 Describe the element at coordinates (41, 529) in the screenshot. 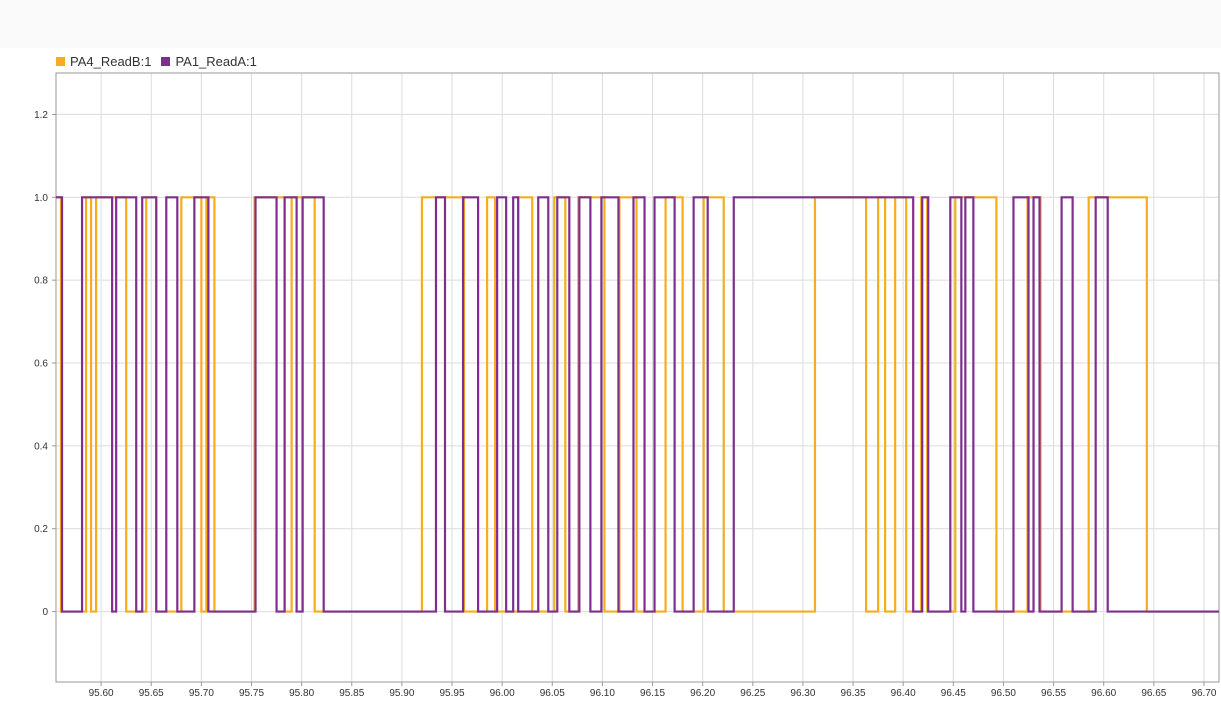

I see `y-tick-label: 0.2` at that location.